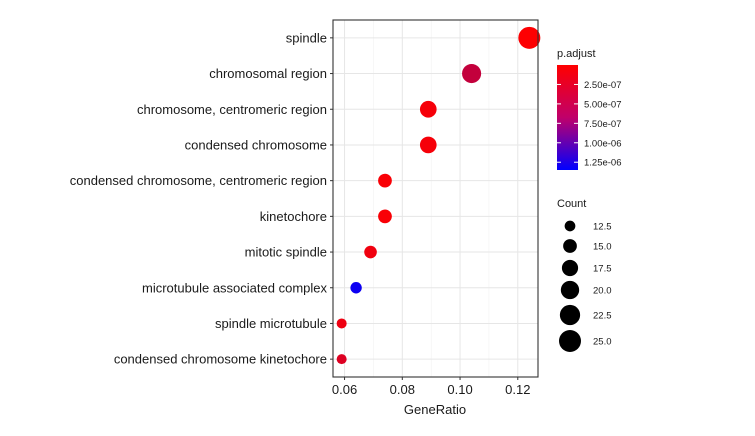  Describe the element at coordinates (198, 180) in the screenshot. I see `y-category-label: condensed chromosome, centromeric region` at that location.